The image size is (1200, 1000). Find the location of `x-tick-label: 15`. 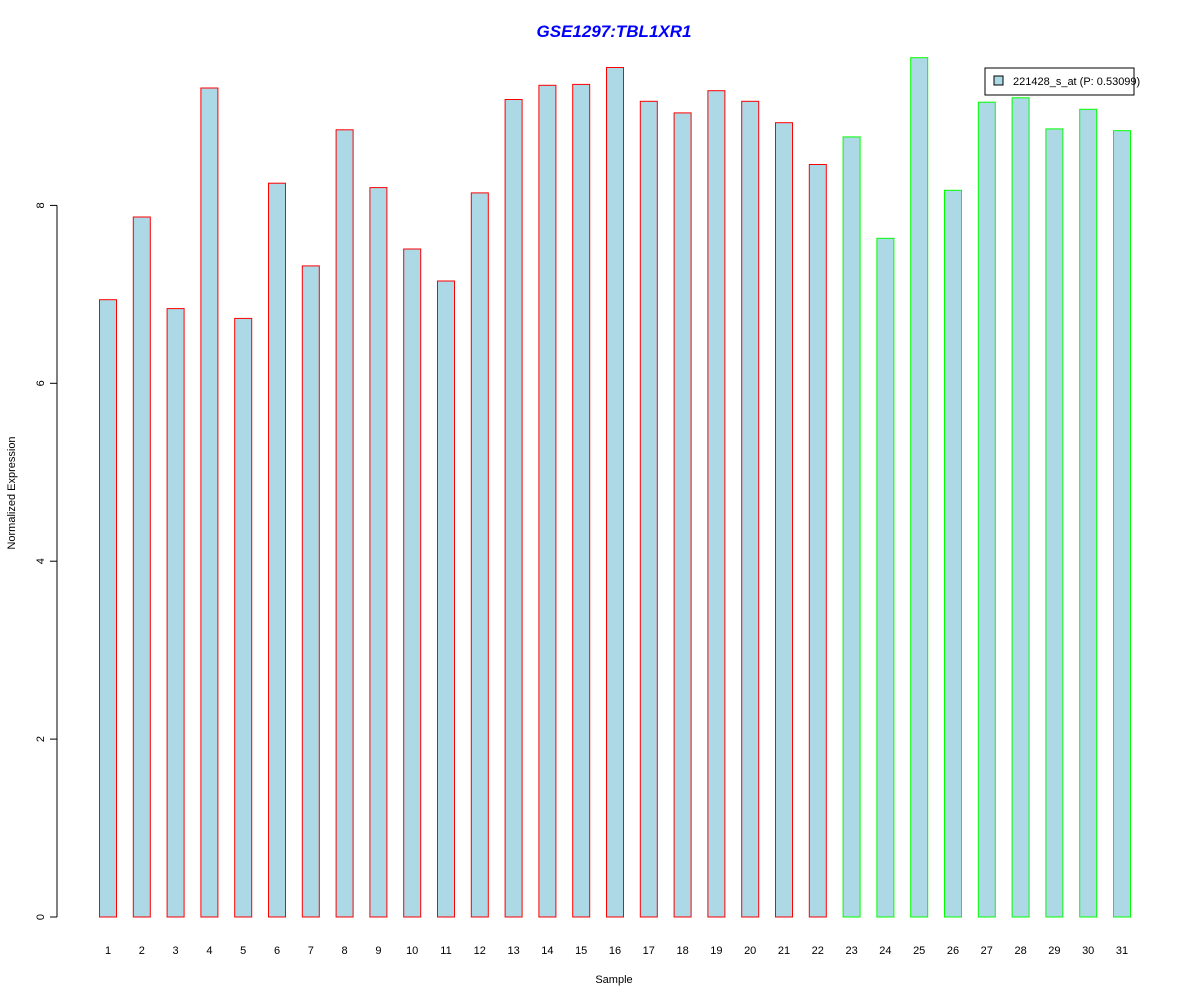

x-tick-label: 15 is located at coordinates (581, 951).